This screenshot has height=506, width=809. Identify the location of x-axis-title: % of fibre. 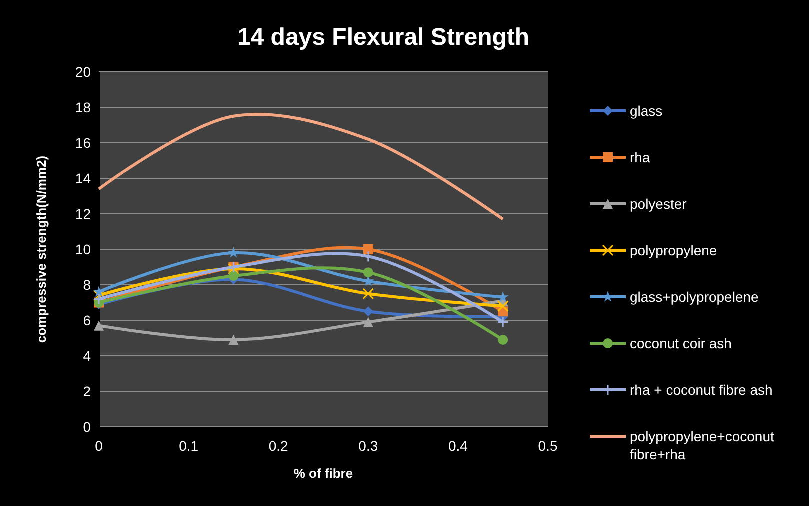
(324, 473).